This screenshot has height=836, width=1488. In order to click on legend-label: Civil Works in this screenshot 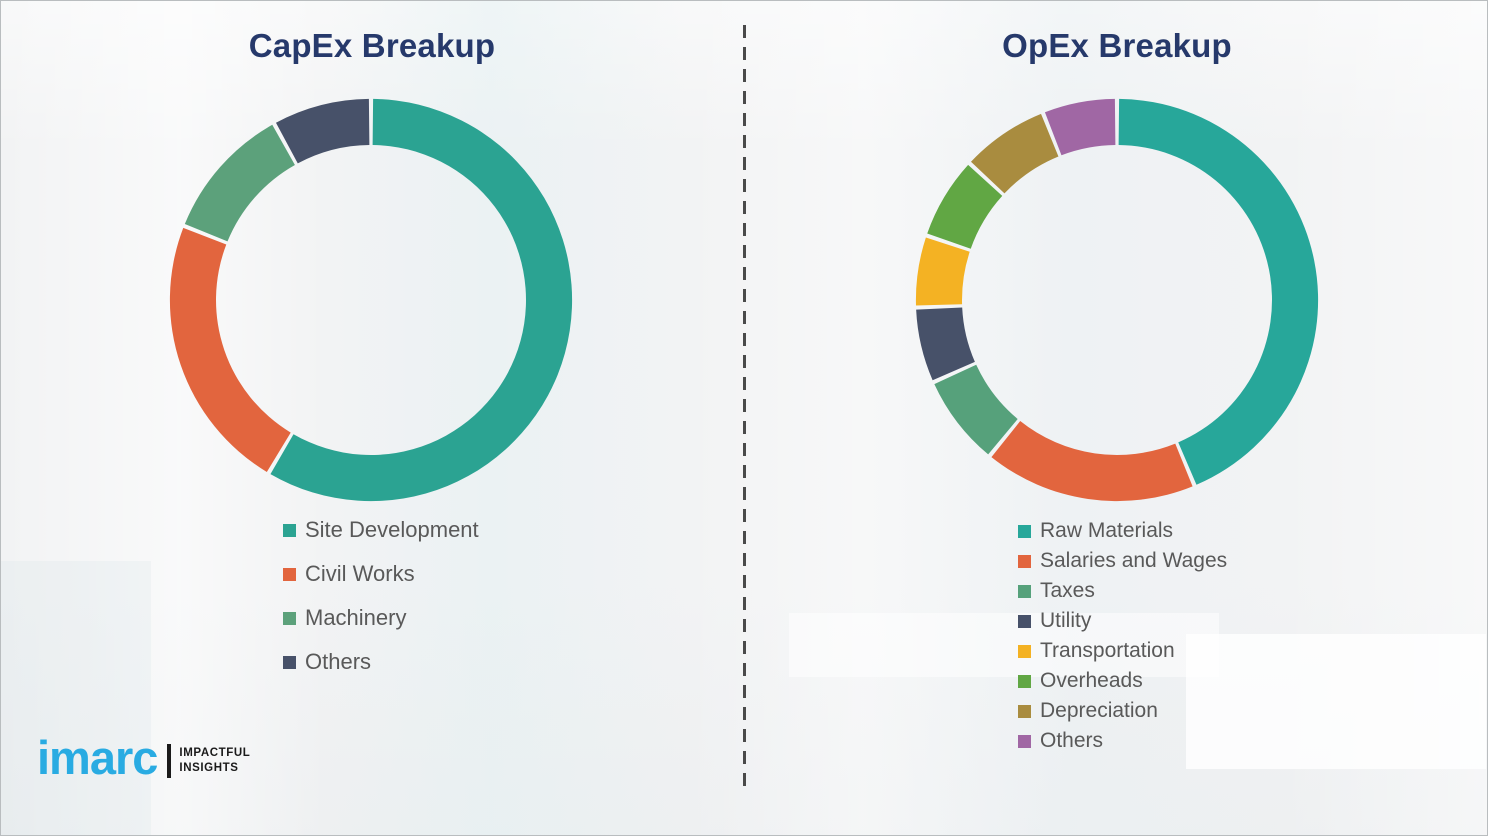, I will do `click(360, 573)`.